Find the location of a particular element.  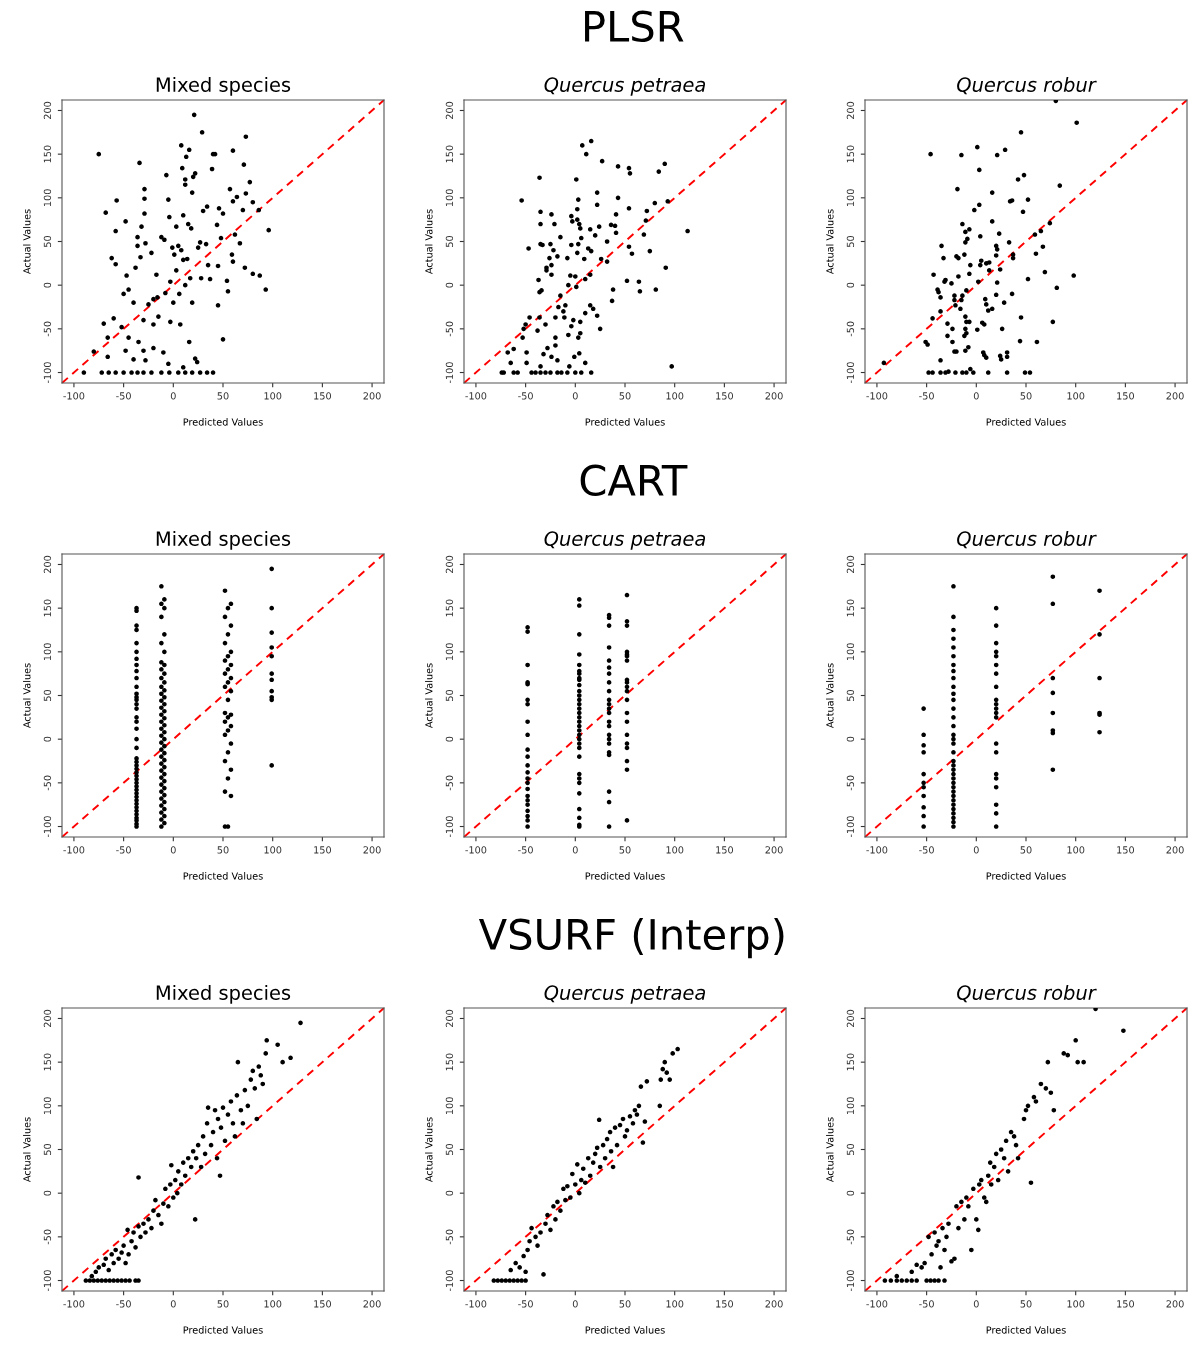

text: CART is located at coordinates (634, 480).